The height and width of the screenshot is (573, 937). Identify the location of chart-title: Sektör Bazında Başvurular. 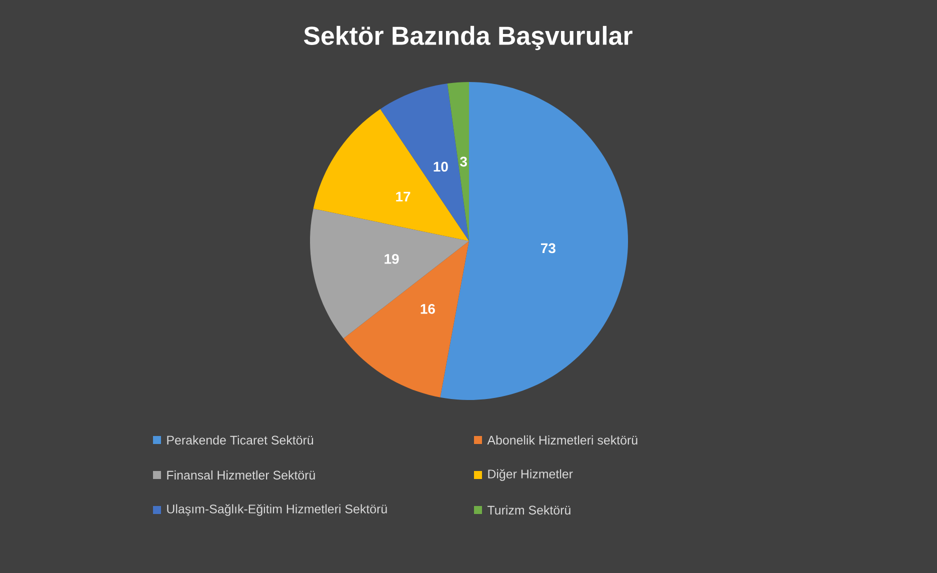
(468, 38).